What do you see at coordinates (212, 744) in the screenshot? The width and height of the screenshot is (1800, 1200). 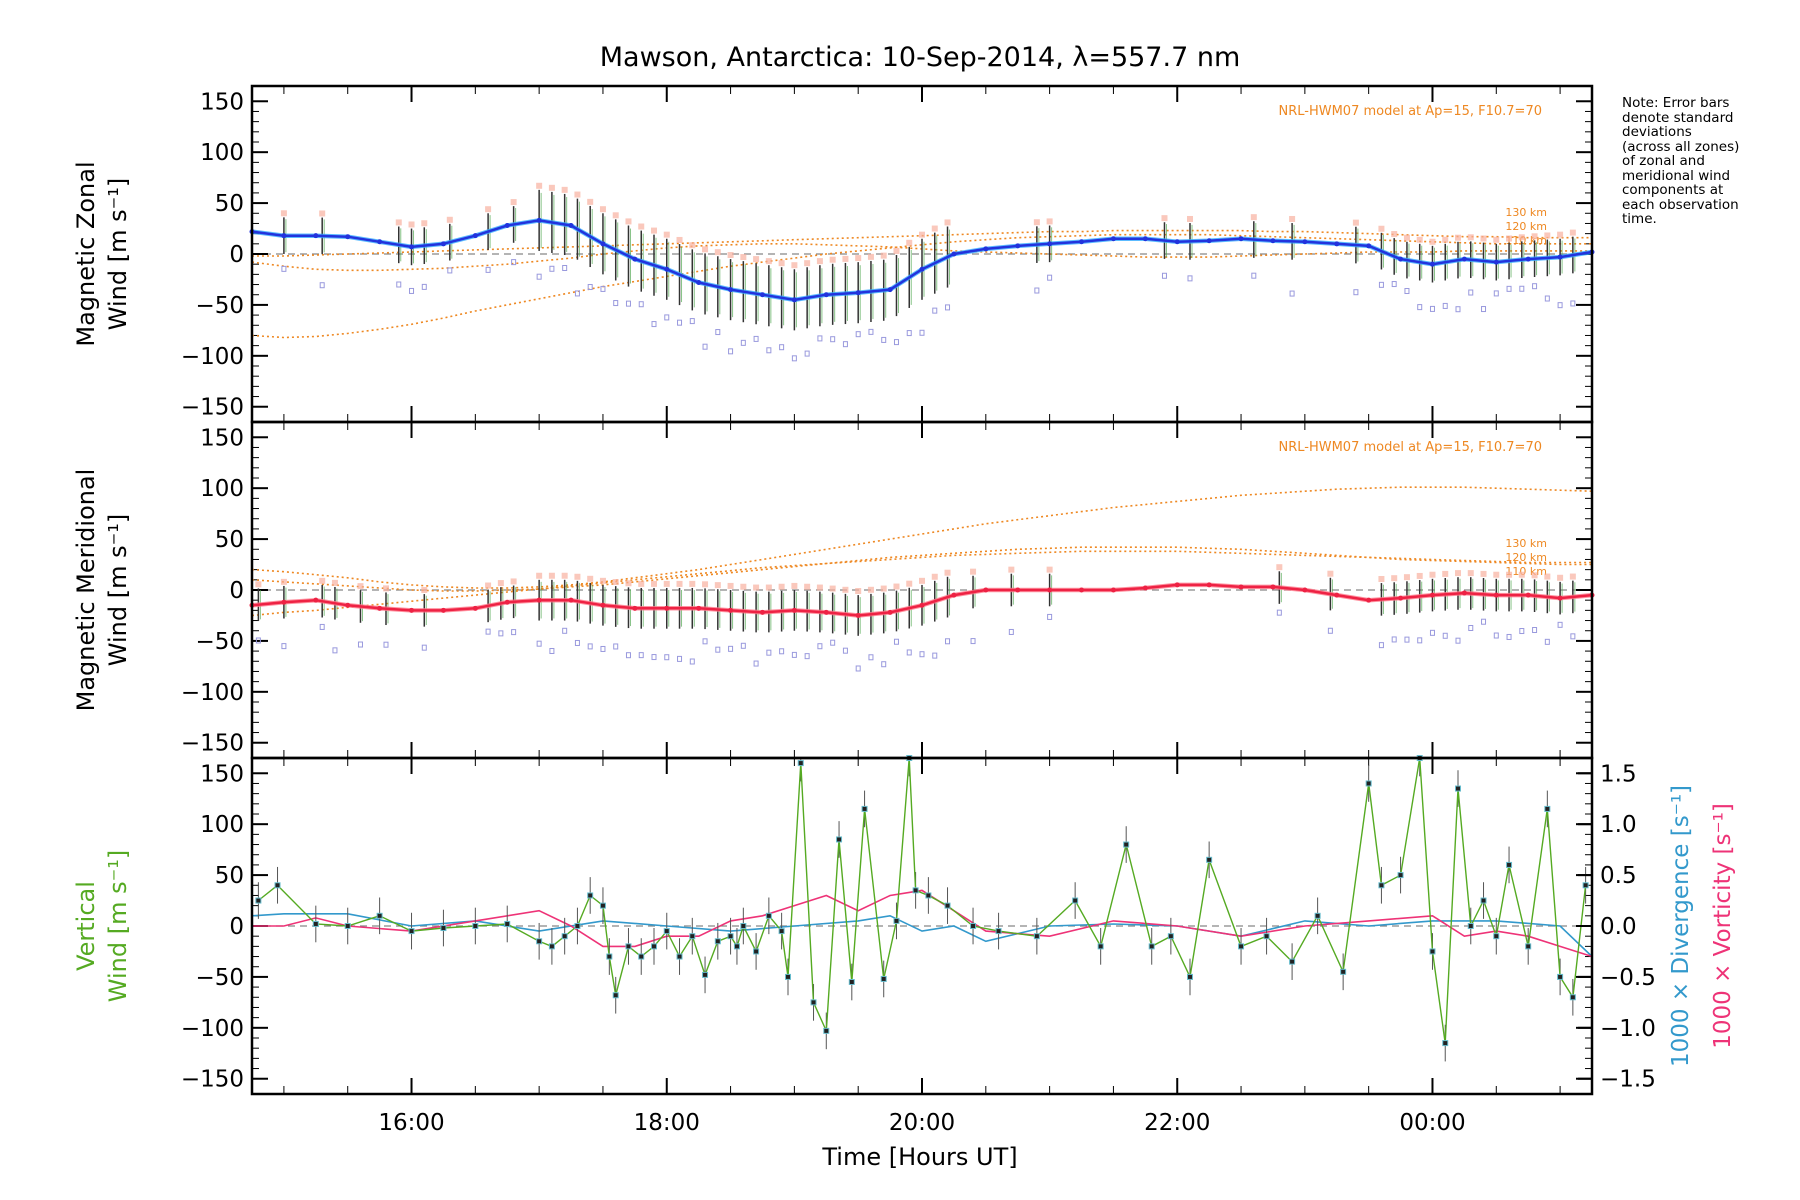 I see `y-tick-label: −150` at bounding box center [212, 744].